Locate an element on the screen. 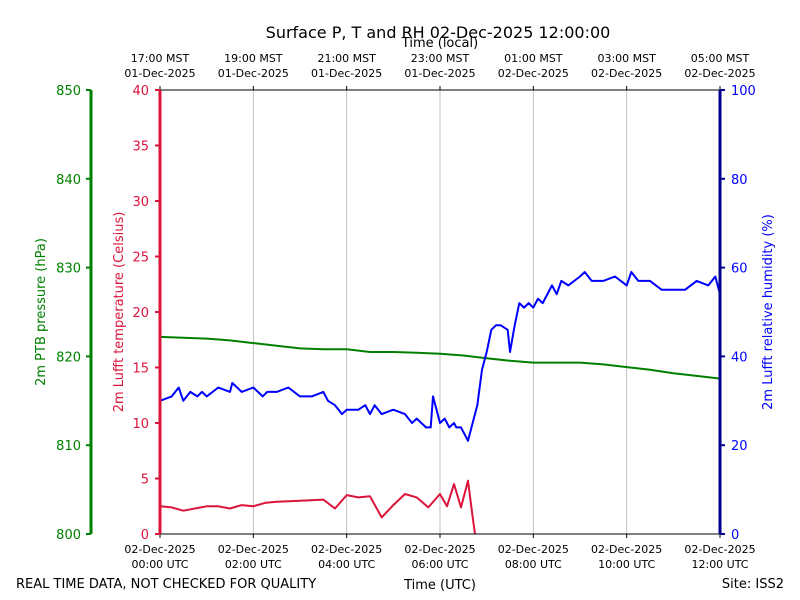 This screenshot has width=800, height=600. temperature-tick-label: 30 is located at coordinates (140, 202).